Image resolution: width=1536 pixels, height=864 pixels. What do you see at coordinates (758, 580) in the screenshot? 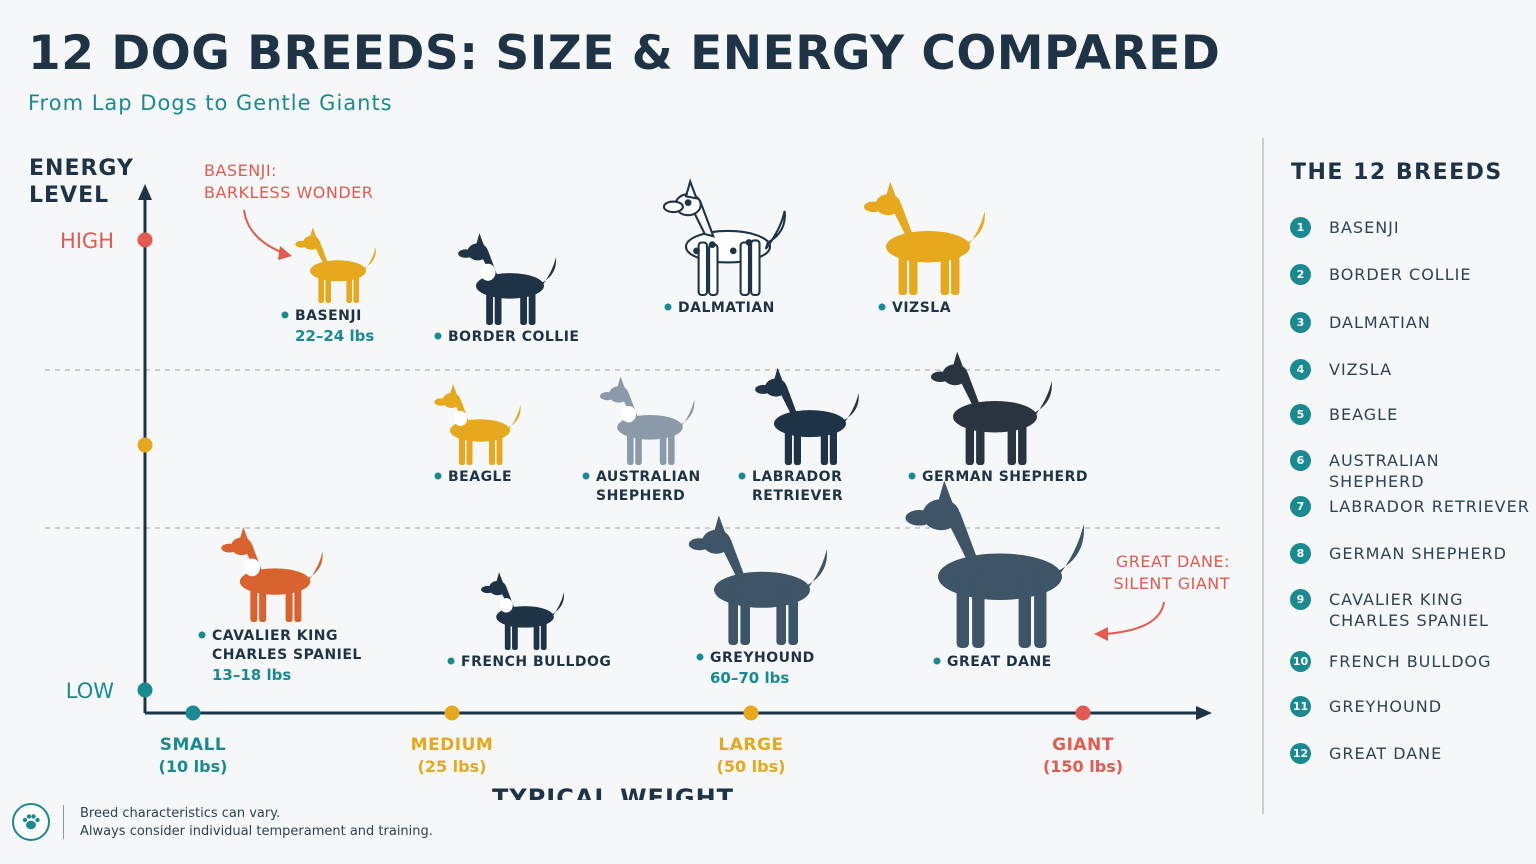
I see `greyhound-icon` at bounding box center [758, 580].